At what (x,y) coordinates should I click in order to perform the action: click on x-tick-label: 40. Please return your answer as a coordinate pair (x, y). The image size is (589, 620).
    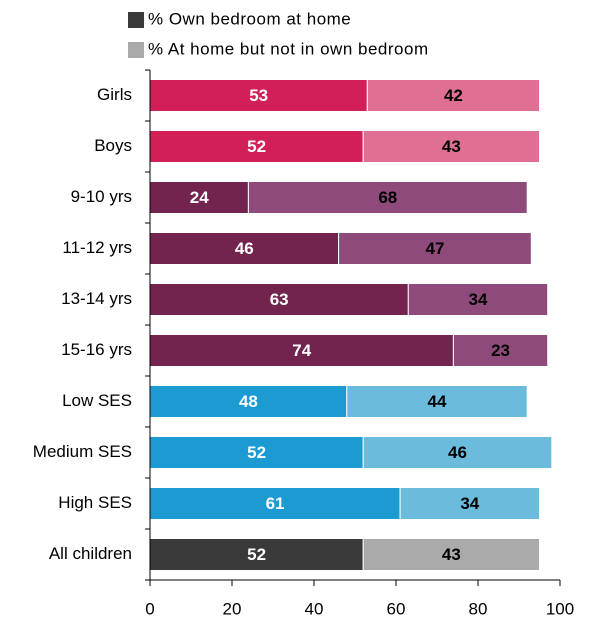
    Looking at the image, I should click on (314, 608).